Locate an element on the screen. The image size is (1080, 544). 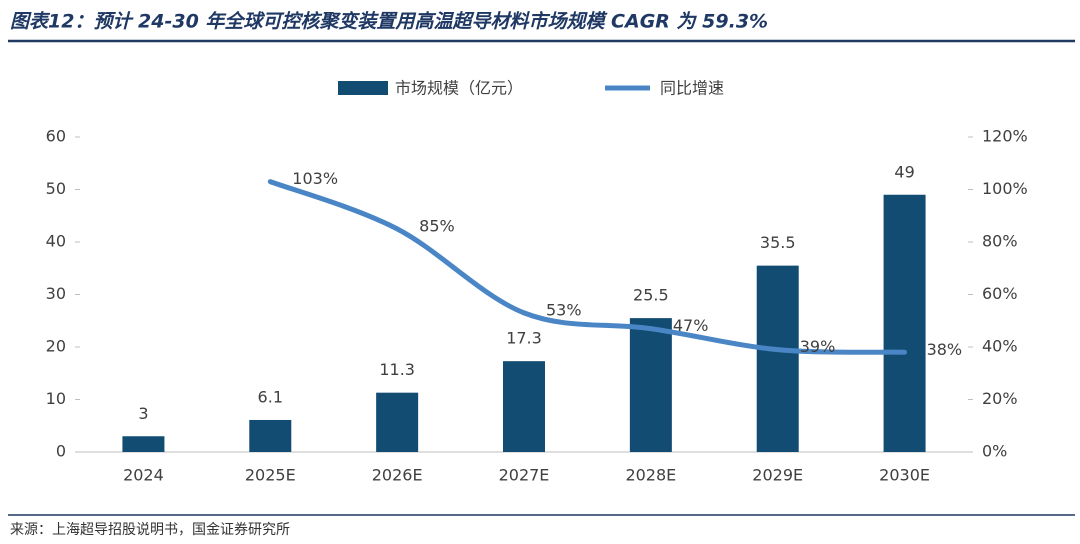
y2-tick-label: 20% is located at coordinates (1000, 398).